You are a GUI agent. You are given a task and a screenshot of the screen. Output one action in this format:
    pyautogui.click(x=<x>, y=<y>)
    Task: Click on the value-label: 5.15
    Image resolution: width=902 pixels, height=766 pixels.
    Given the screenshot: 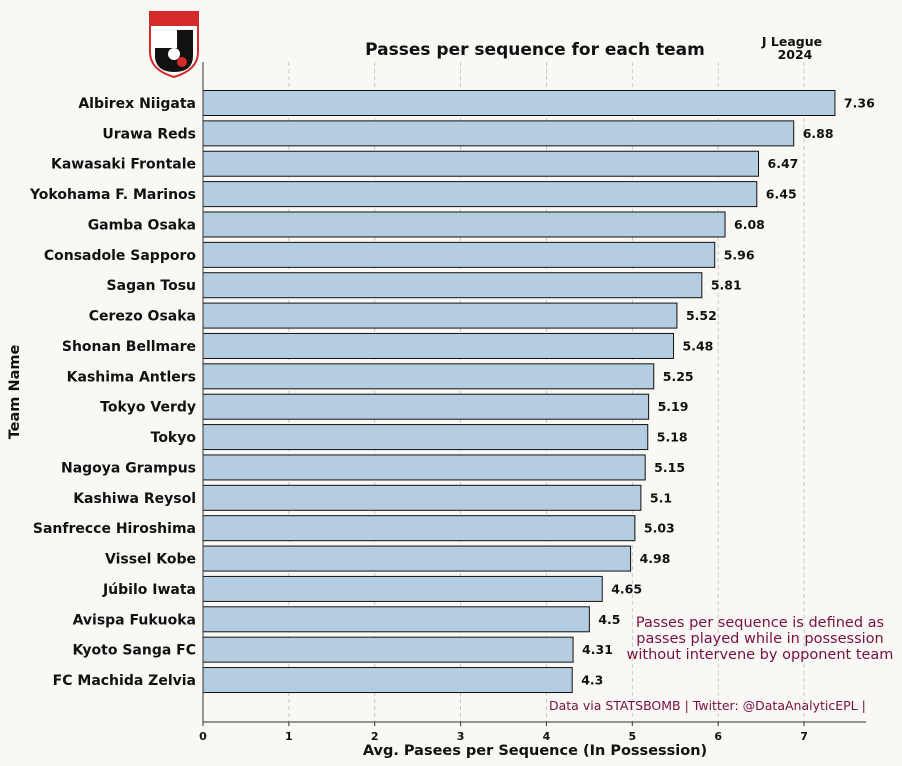 What is the action you would take?
    pyautogui.click(x=669, y=467)
    